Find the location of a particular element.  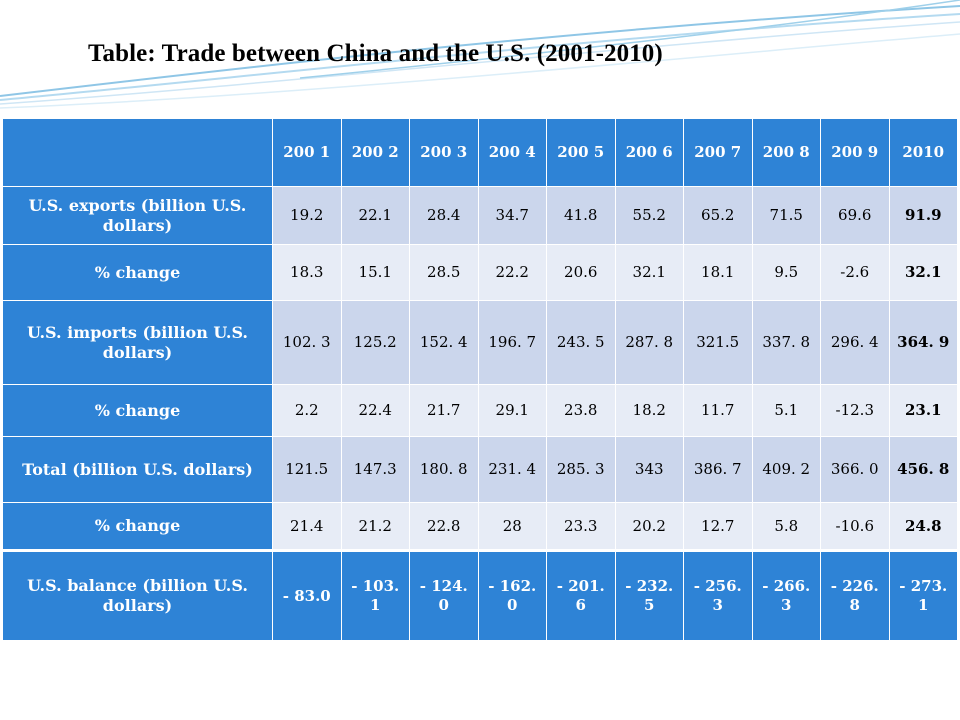

table-cell: - 162. 0 is located at coordinates (512, 595).